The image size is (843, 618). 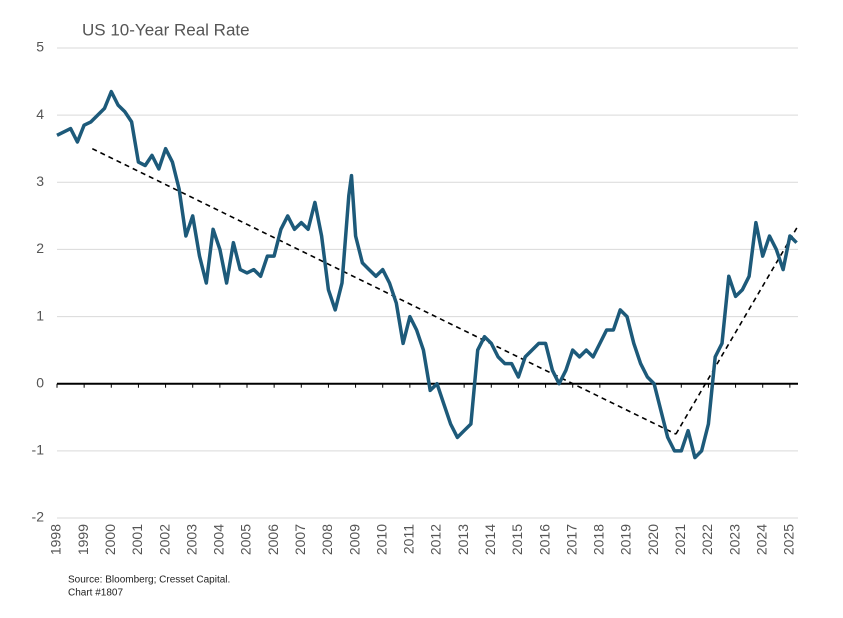 I want to click on x-tick-label: 2010, so click(x=381, y=539).